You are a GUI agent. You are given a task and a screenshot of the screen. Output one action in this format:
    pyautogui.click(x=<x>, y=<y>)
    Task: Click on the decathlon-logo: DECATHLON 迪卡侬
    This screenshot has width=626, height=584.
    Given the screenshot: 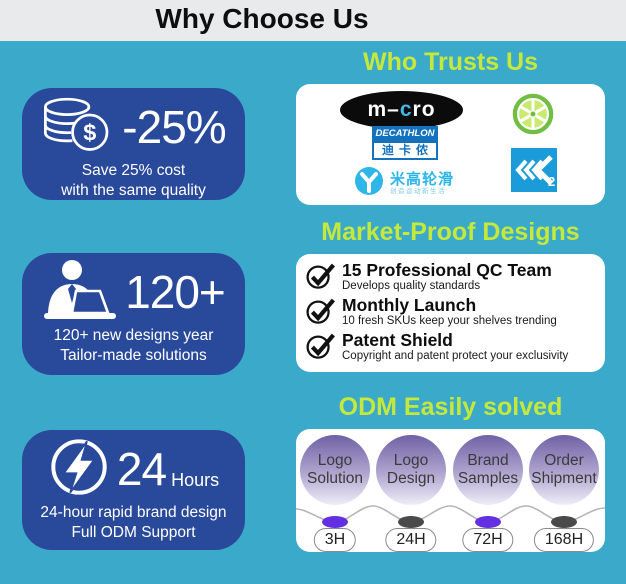 What is the action you would take?
    pyautogui.click(x=405, y=143)
    